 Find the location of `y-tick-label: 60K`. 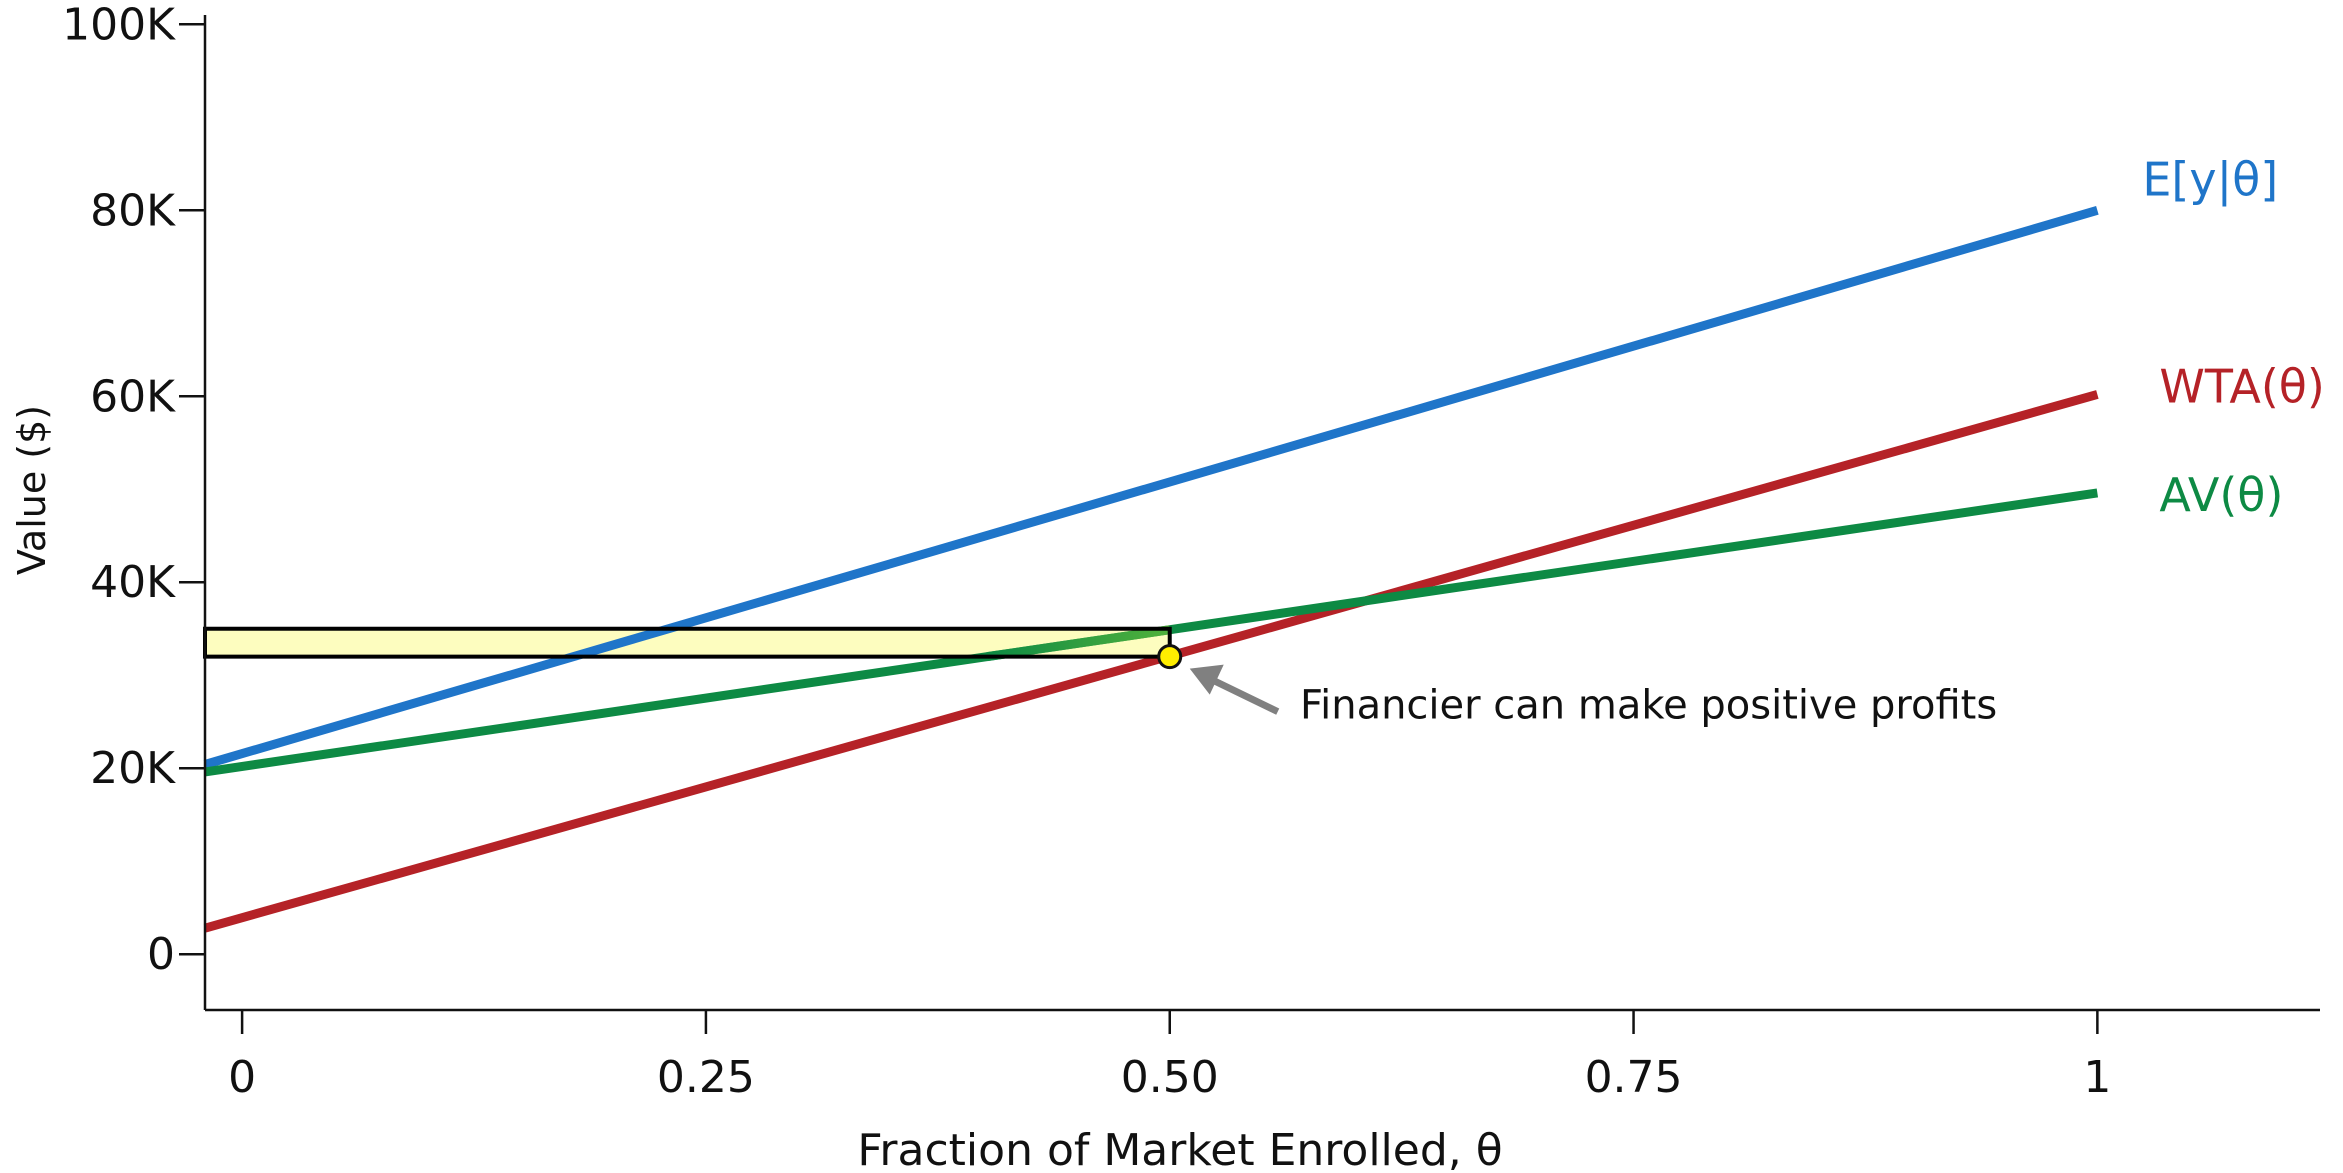

y-tick-label: 60K is located at coordinates (133, 396).